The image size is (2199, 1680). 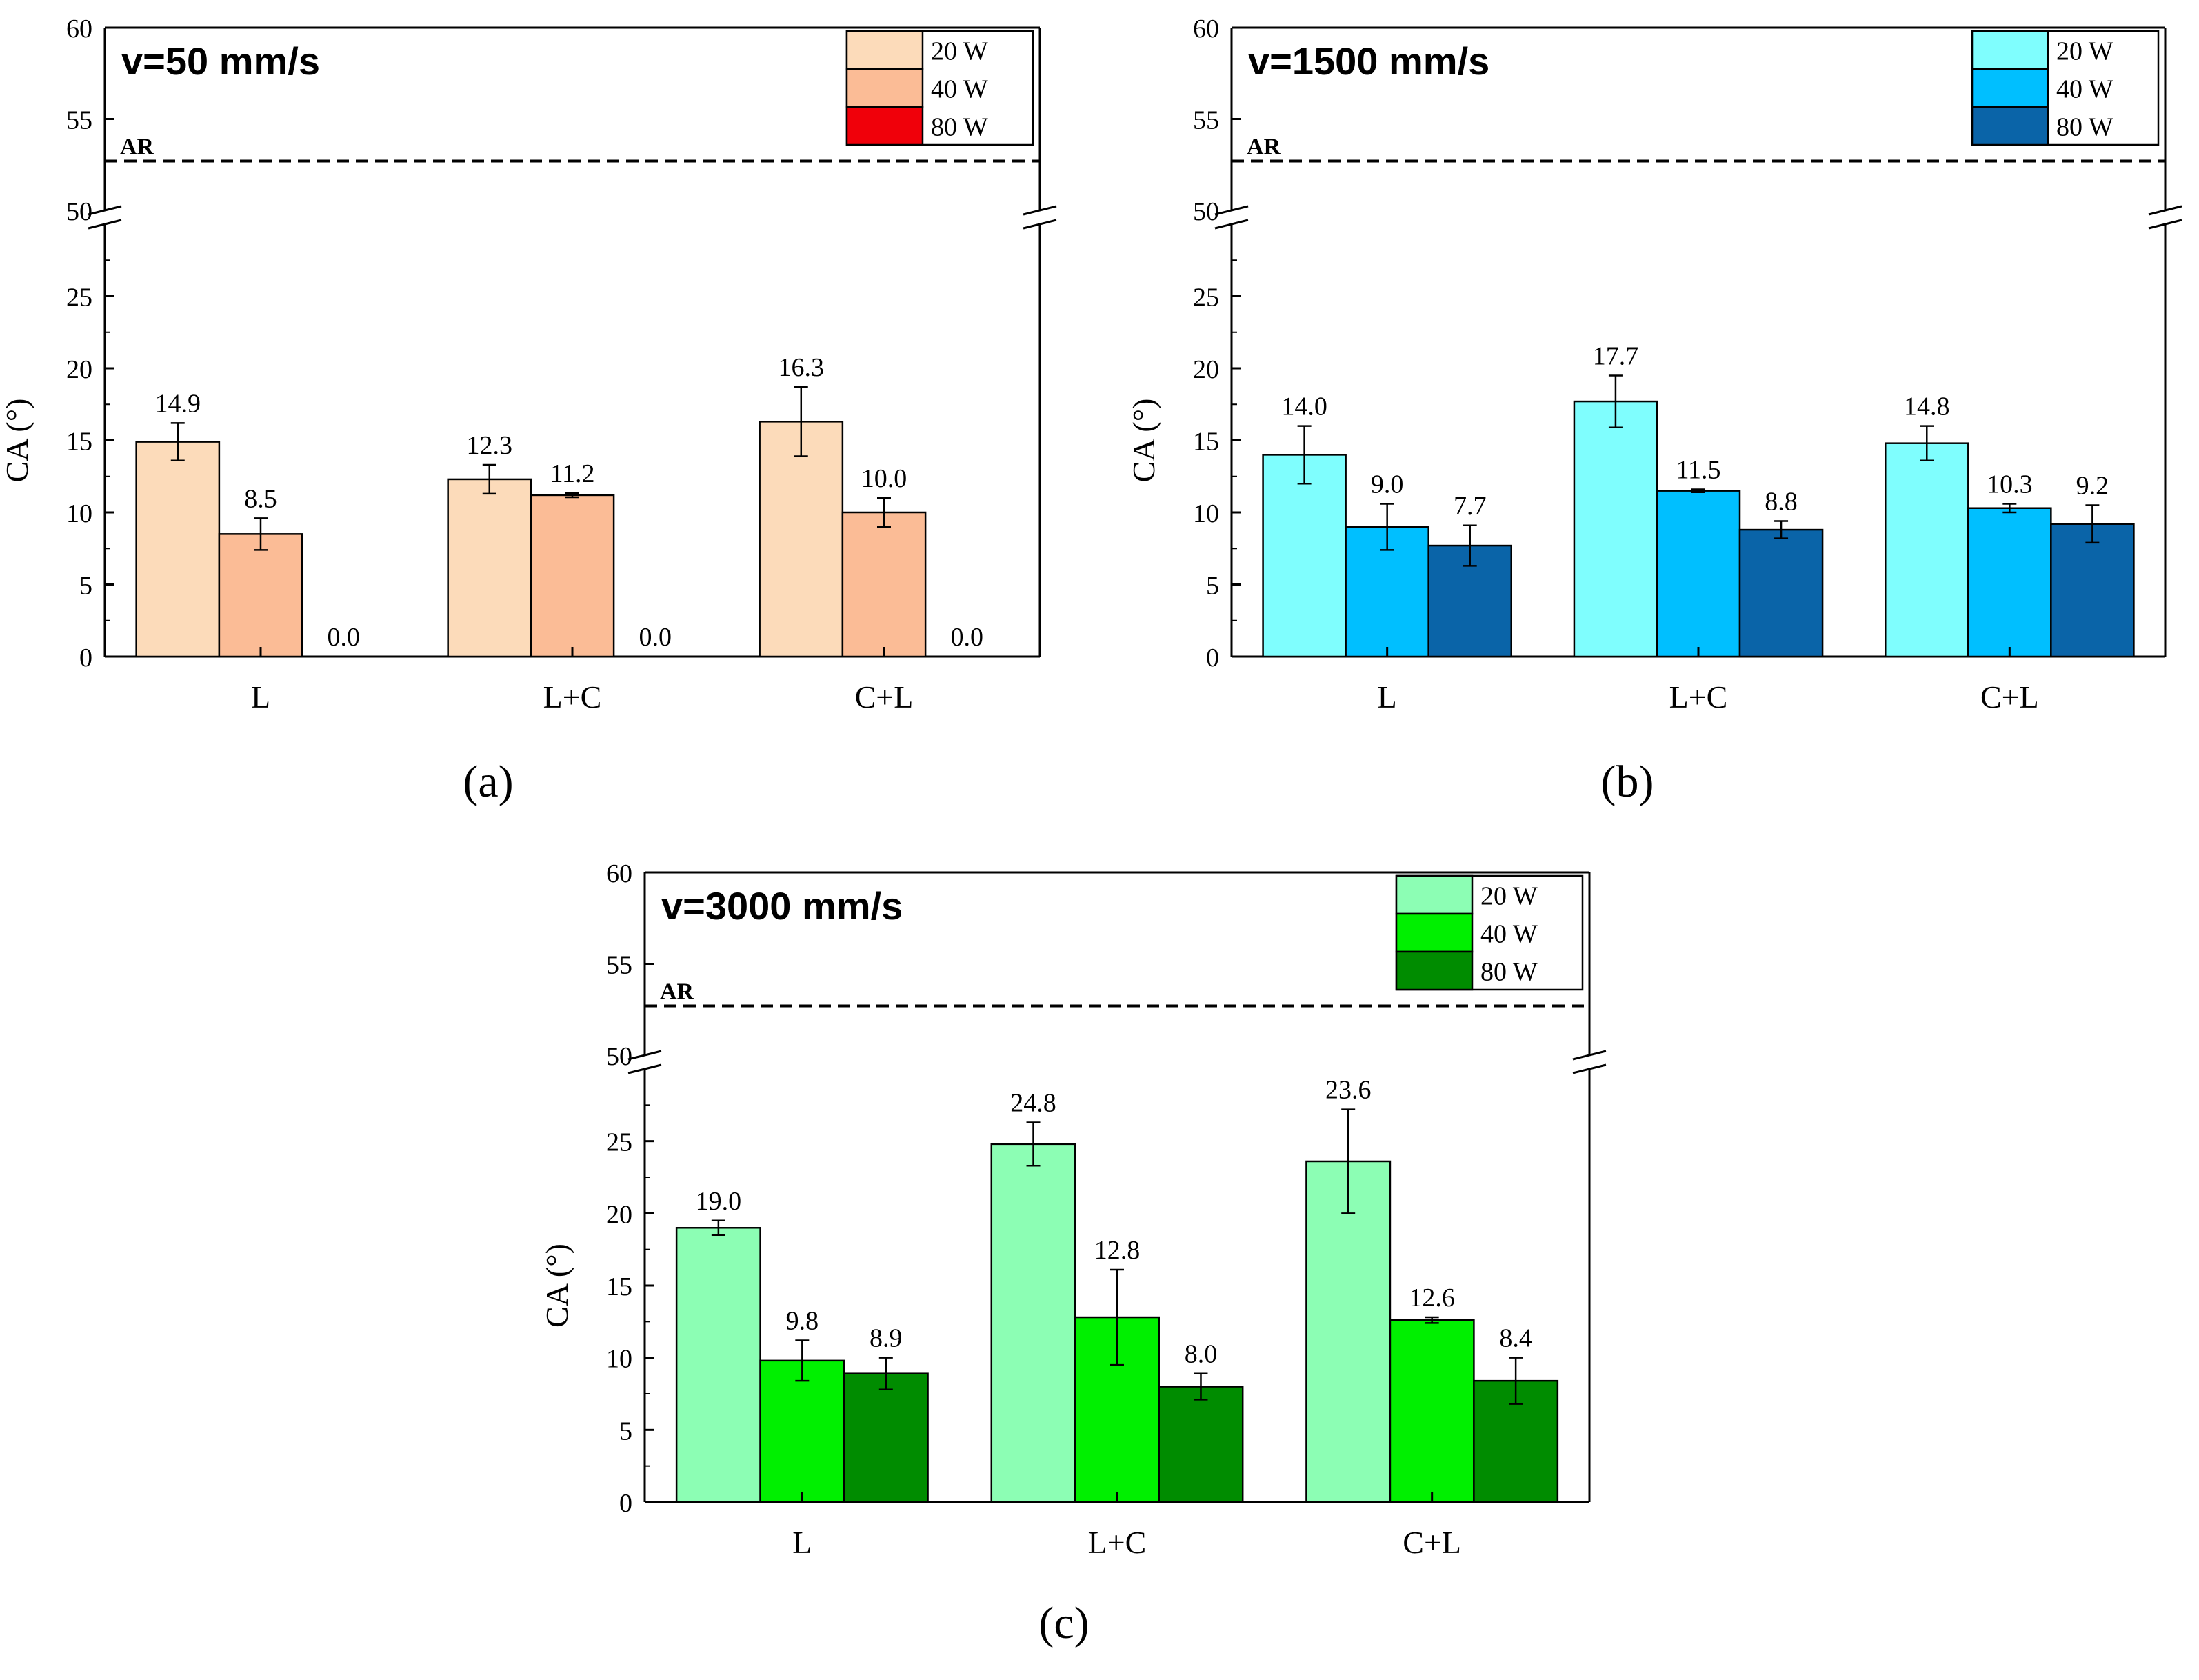 What do you see at coordinates (2084, 90) in the screenshot?
I see `legend-label: 40 W` at bounding box center [2084, 90].